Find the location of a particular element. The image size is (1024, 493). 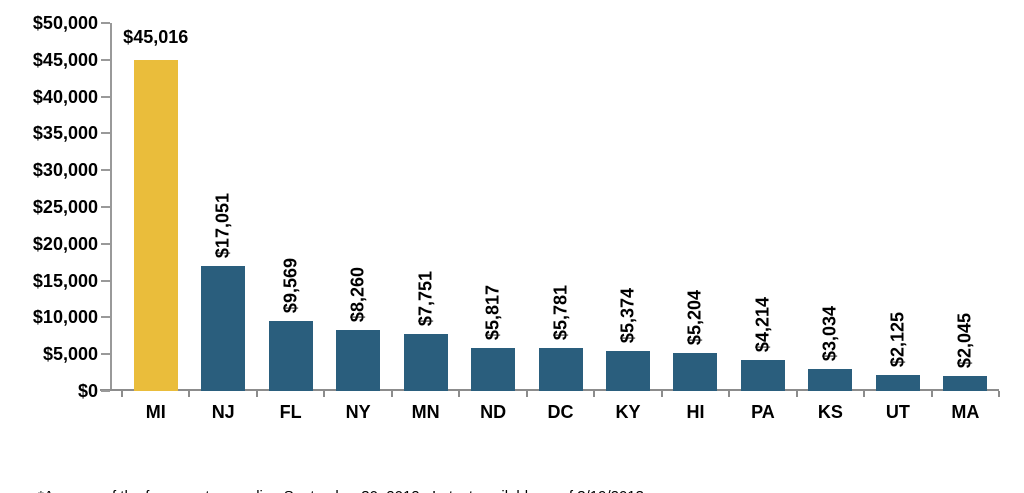

bar-value-label-nj: $17,051 is located at coordinates (222, 225).